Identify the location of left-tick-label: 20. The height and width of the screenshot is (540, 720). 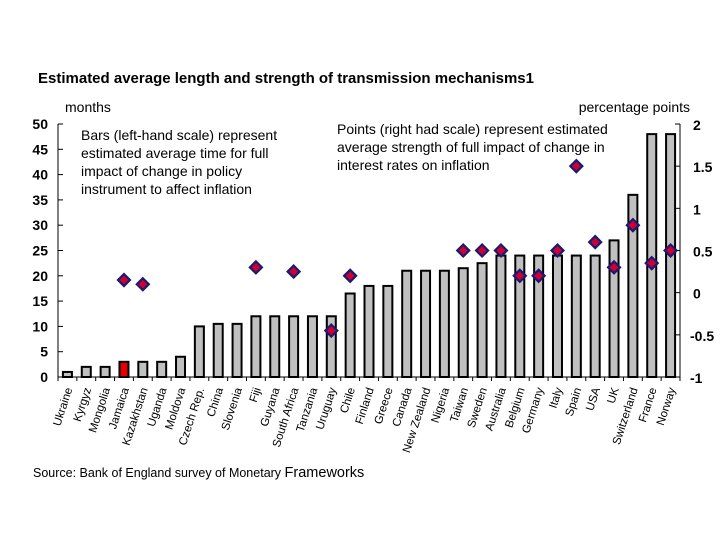
(40, 276).